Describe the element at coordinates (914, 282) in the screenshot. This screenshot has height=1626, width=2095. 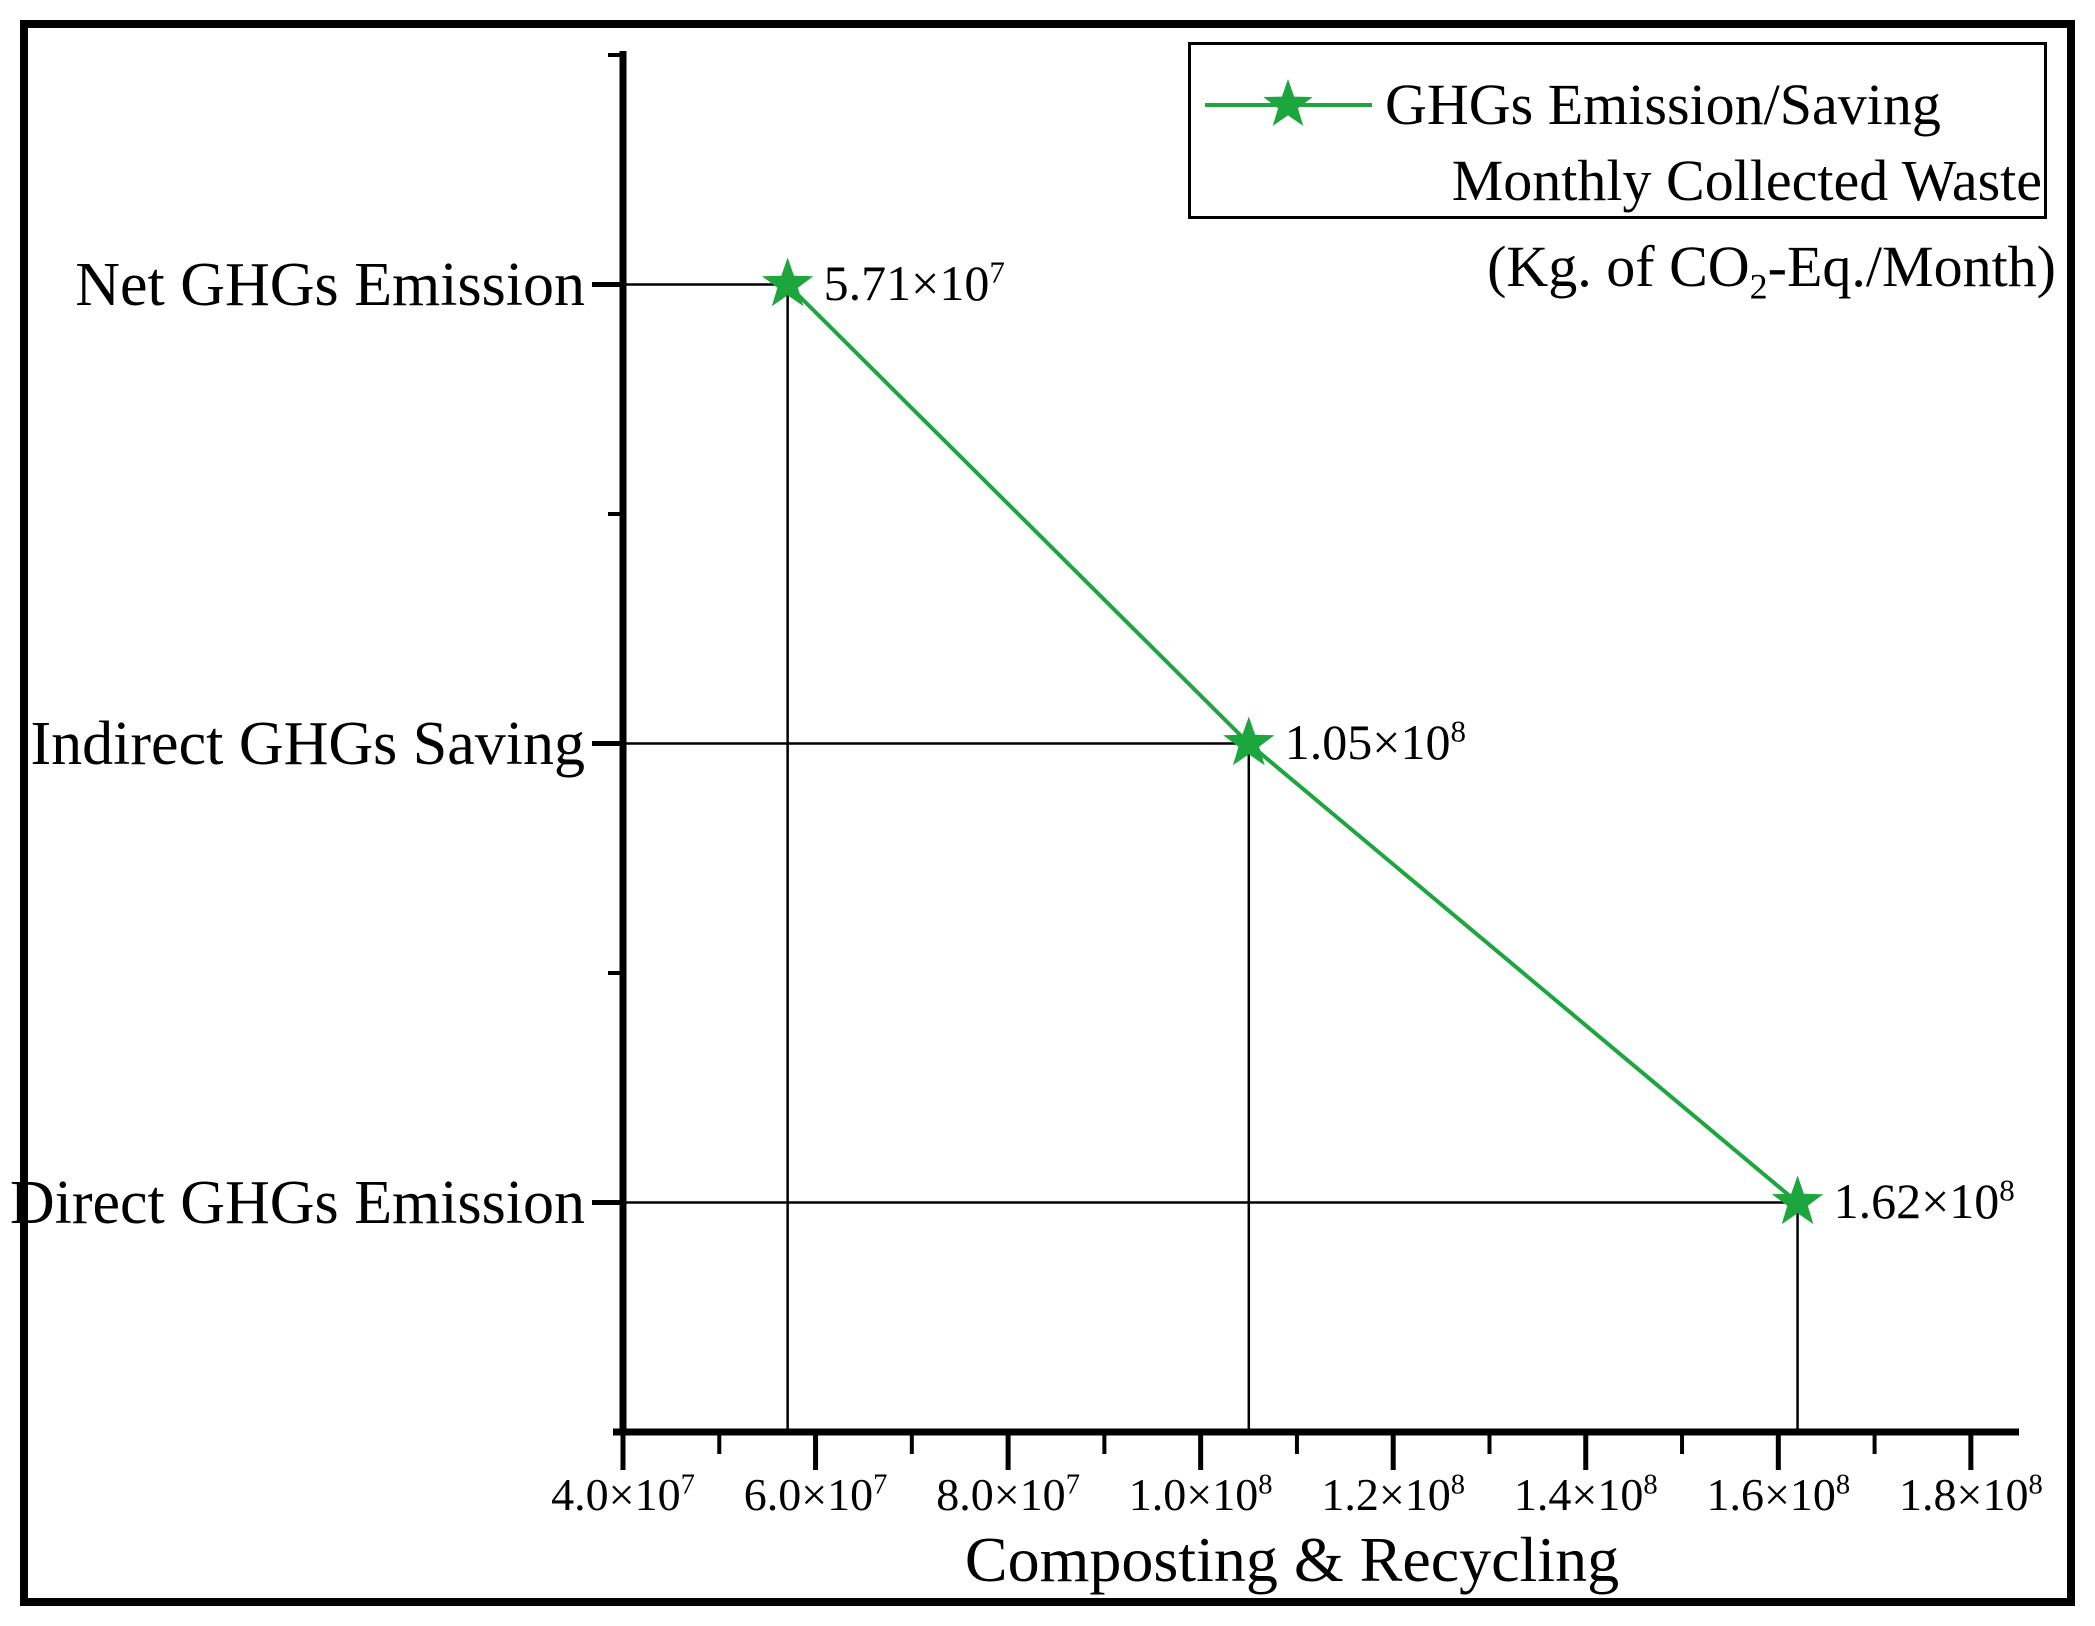
I see `point-value-label: 5.71×10⁷` at that location.